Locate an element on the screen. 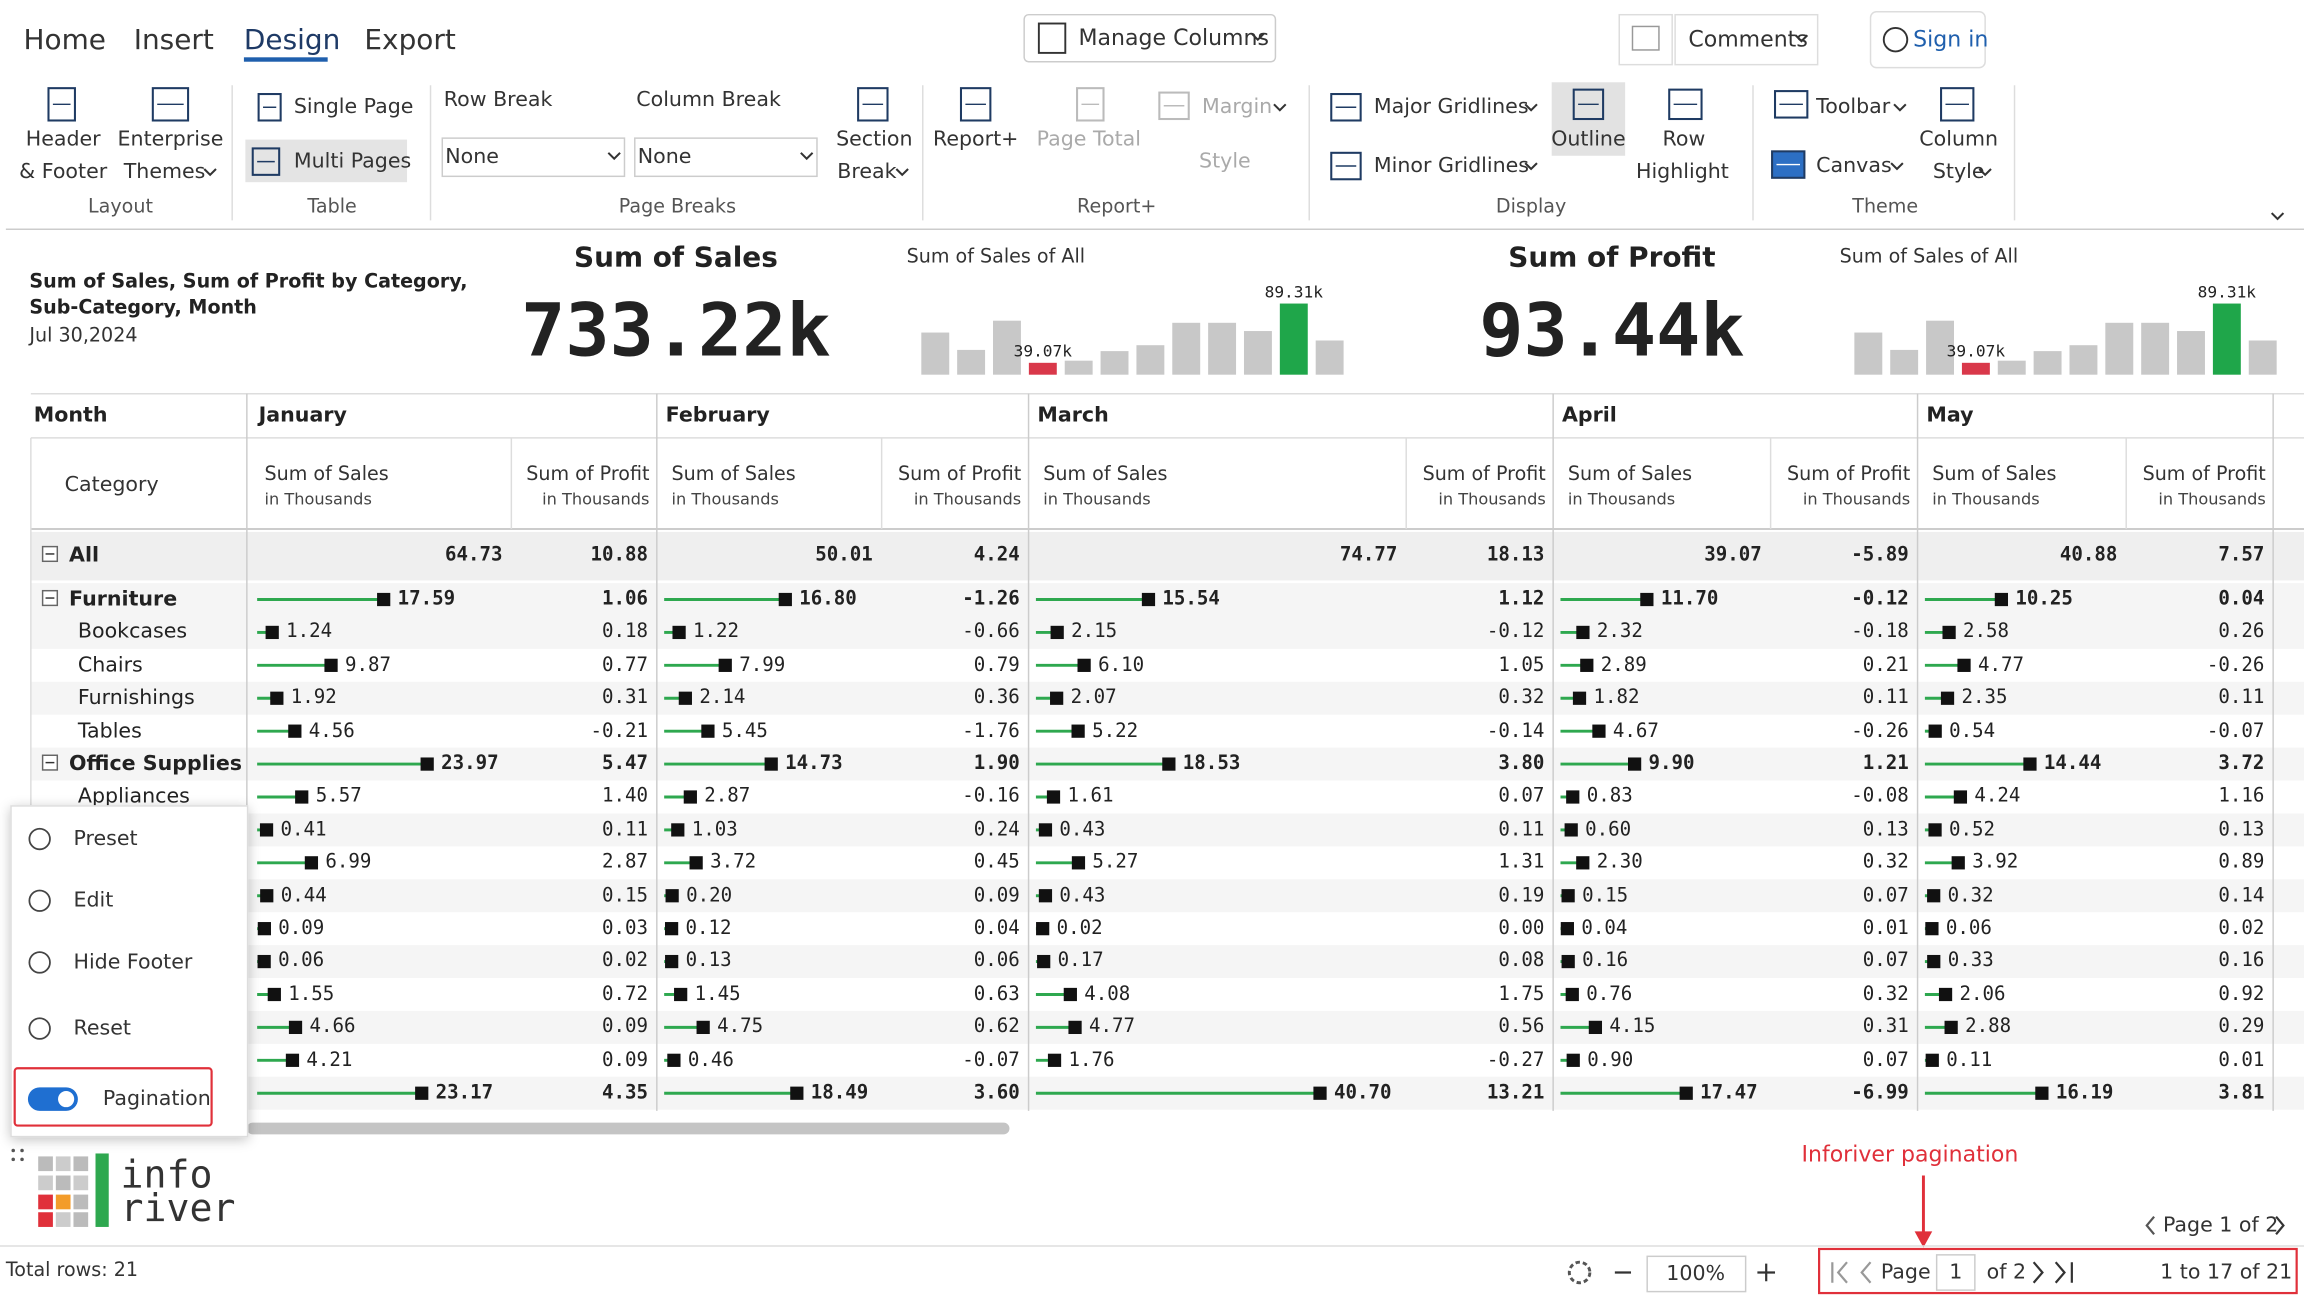  sign-in: Sign in is located at coordinates (1951, 39).